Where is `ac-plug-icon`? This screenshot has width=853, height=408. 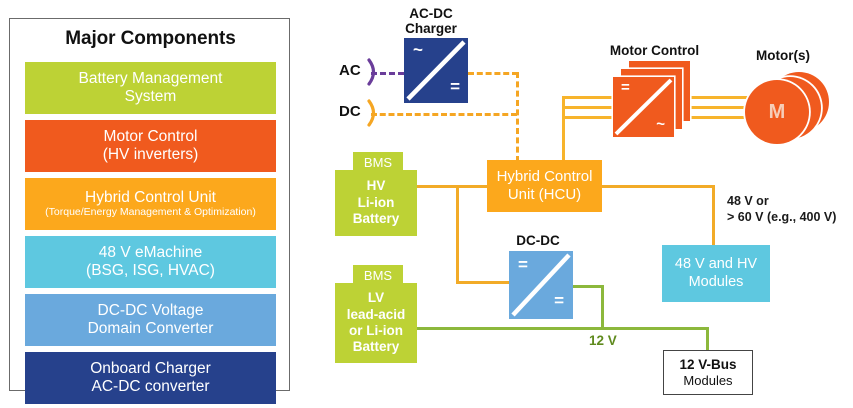
ac-plug-icon is located at coordinates (371, 72).